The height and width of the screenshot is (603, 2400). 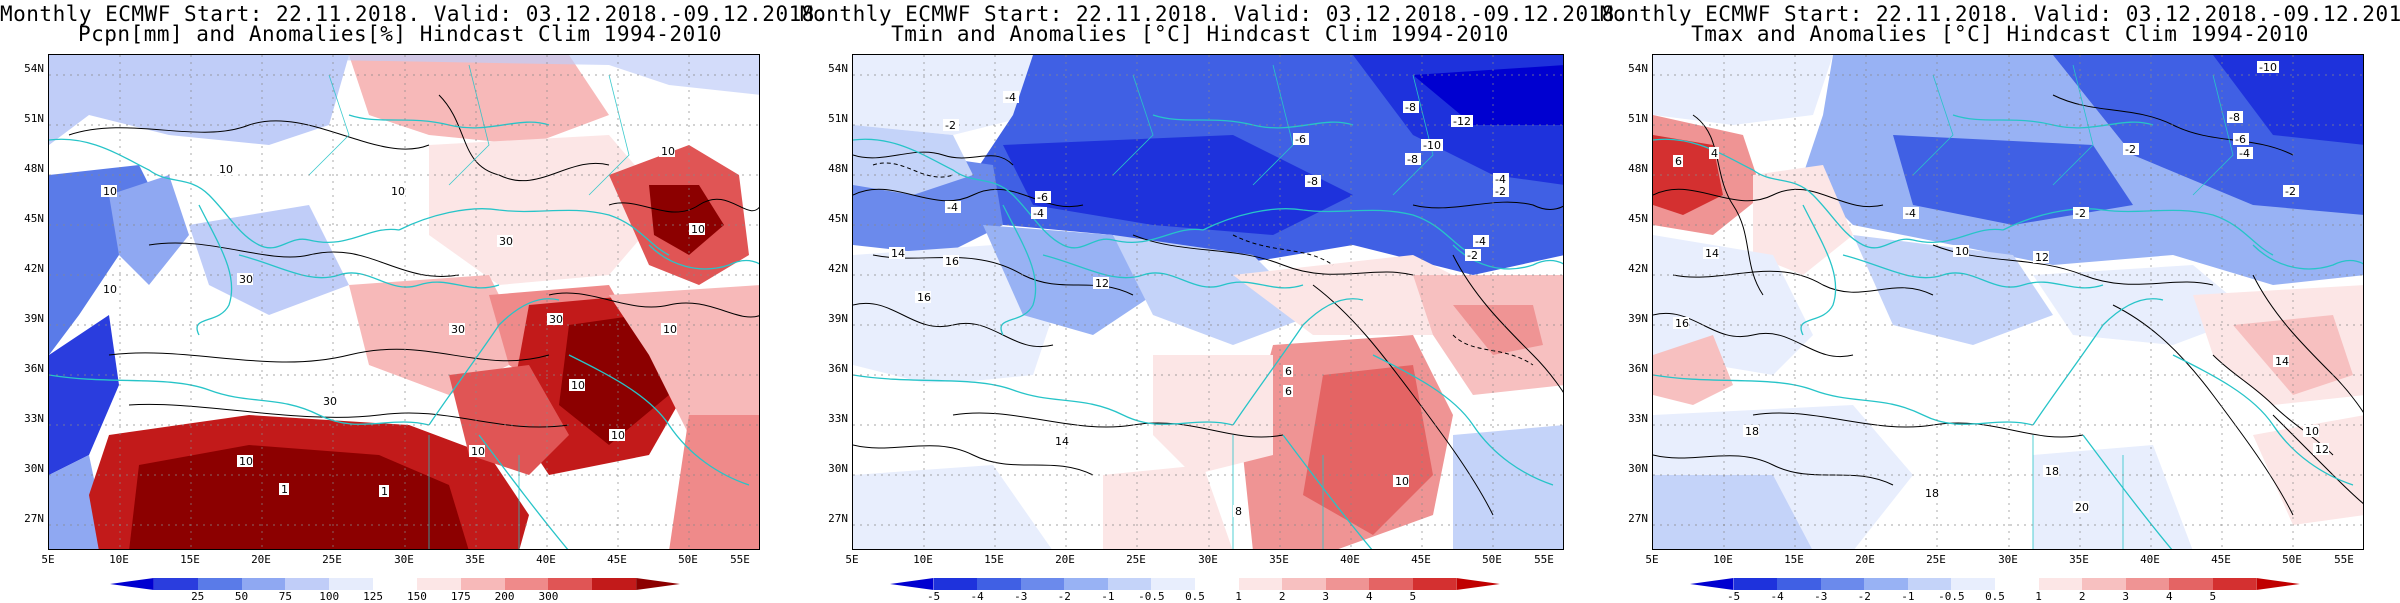 What do you see at coordinates (2150, 559) in the screenshot?
I see `lon-label: 40E` at bounding box center [2150, 559].